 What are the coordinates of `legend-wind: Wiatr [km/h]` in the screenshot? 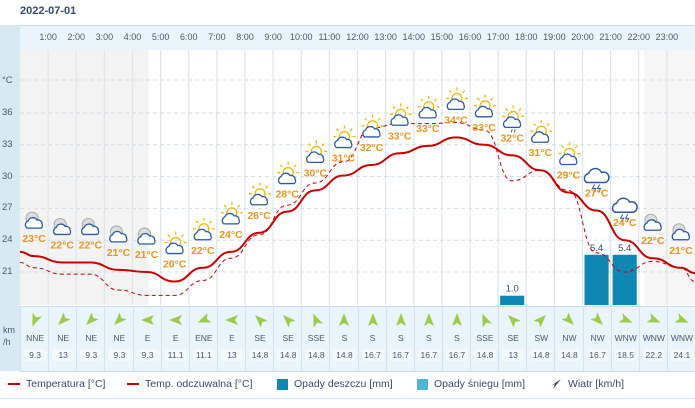 It's located at (587, 384).